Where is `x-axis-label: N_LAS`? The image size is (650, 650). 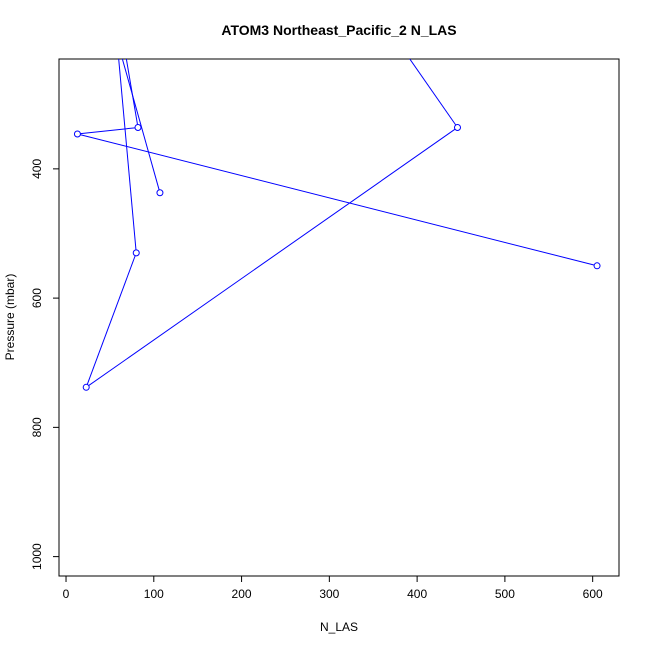
x-axis-label: N_LAS is located at coordinates (339, 627).